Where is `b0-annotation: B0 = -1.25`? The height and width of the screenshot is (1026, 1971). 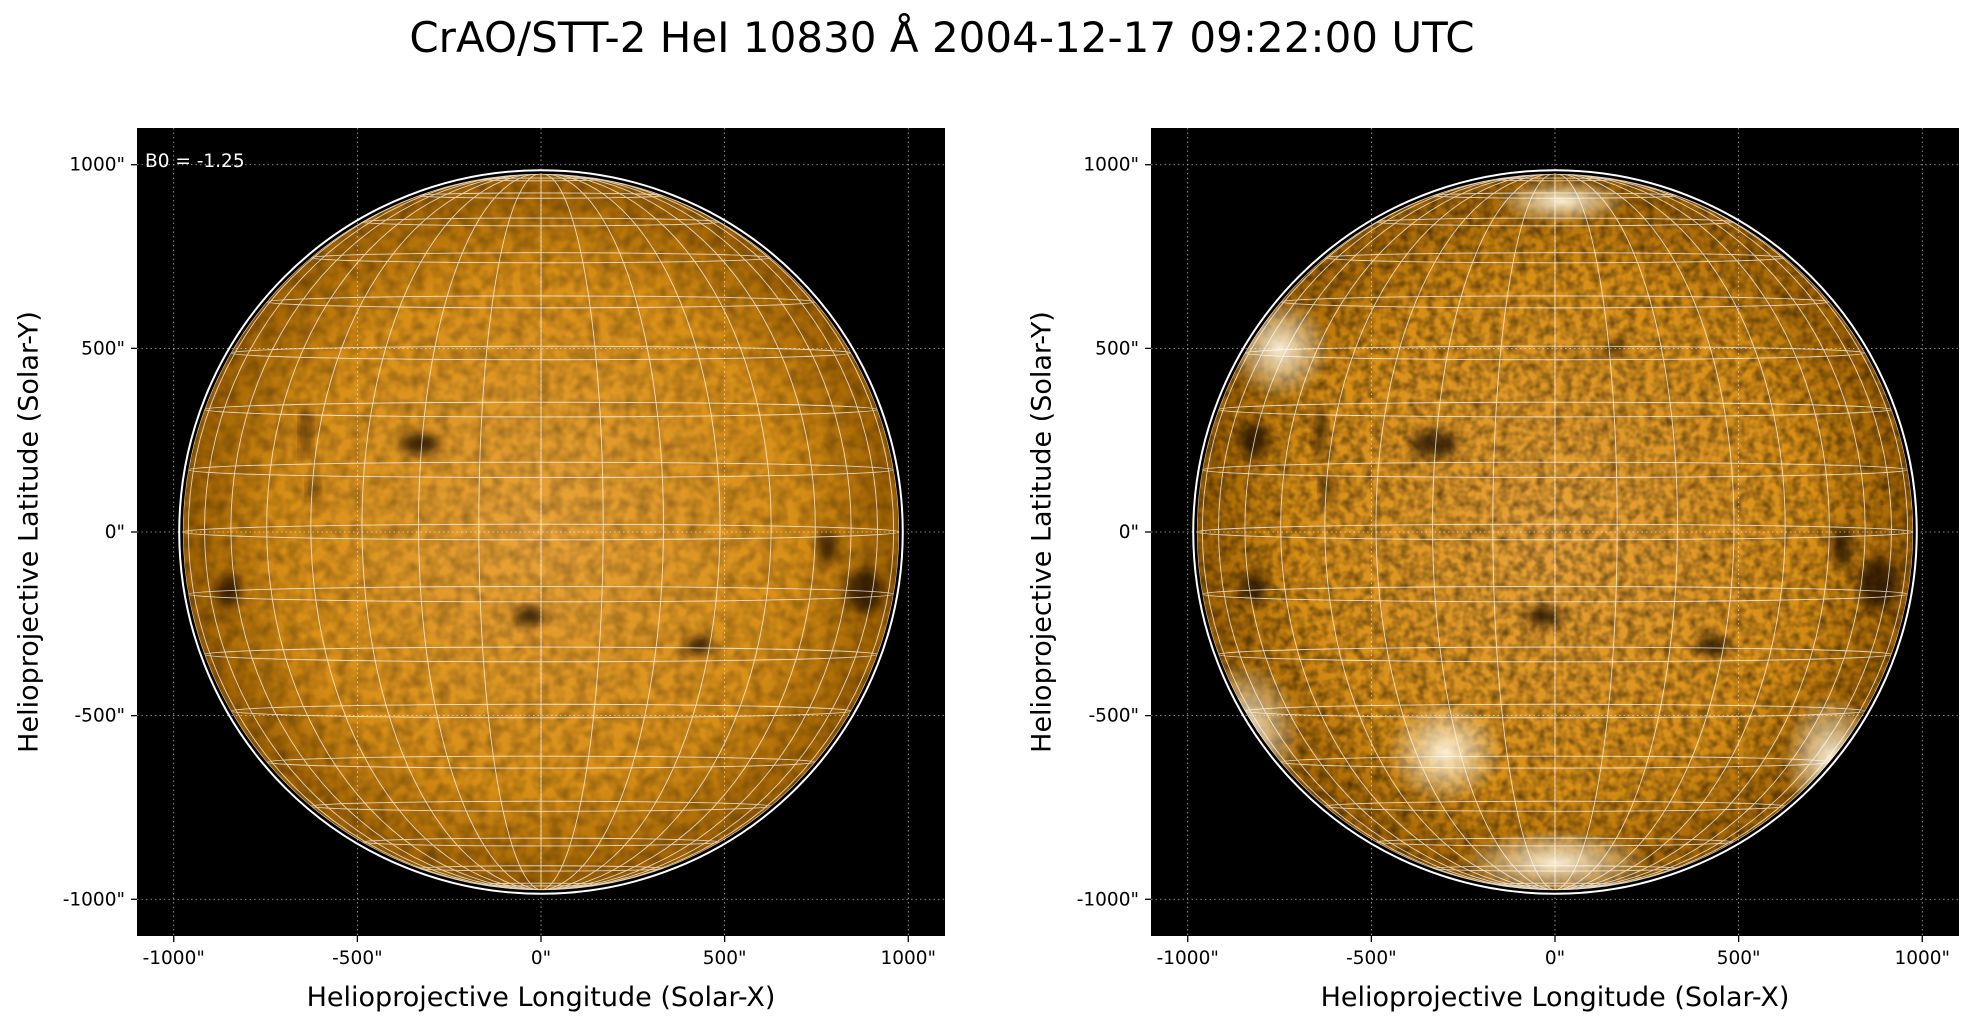 b0-annotation: B0 = -1.25 is located at coordinates (195, 161).